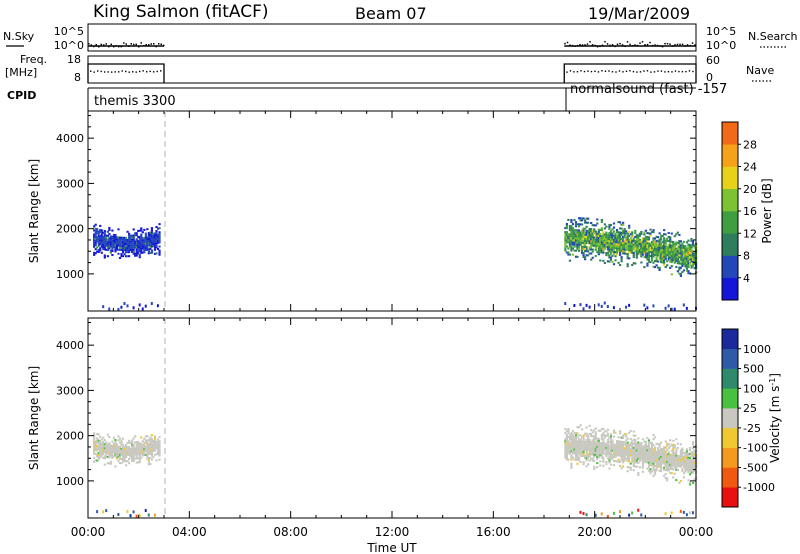 The image size is (800, 554). Describe the element at coordinates (730, 244) in the screenshot. I see `power-colorbar-swatch` at that location.